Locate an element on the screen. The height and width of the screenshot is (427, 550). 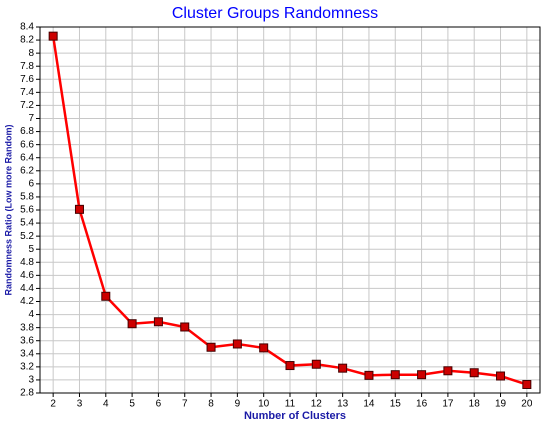
x-tick-label: 2 is located at coordinates (53, 404).